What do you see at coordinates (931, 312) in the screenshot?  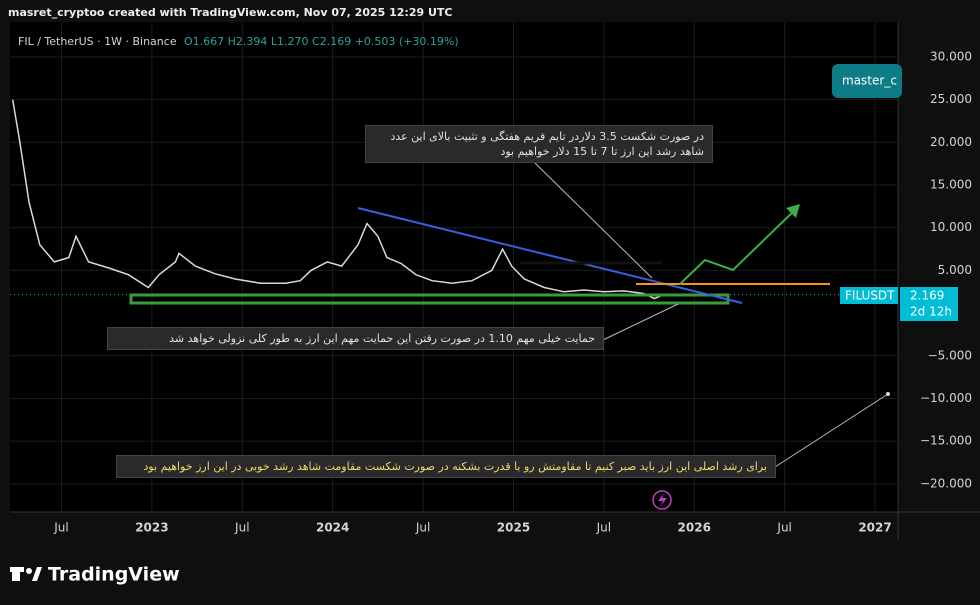 I see `countdown: 2d 12h` at bounding box center [931, 312].